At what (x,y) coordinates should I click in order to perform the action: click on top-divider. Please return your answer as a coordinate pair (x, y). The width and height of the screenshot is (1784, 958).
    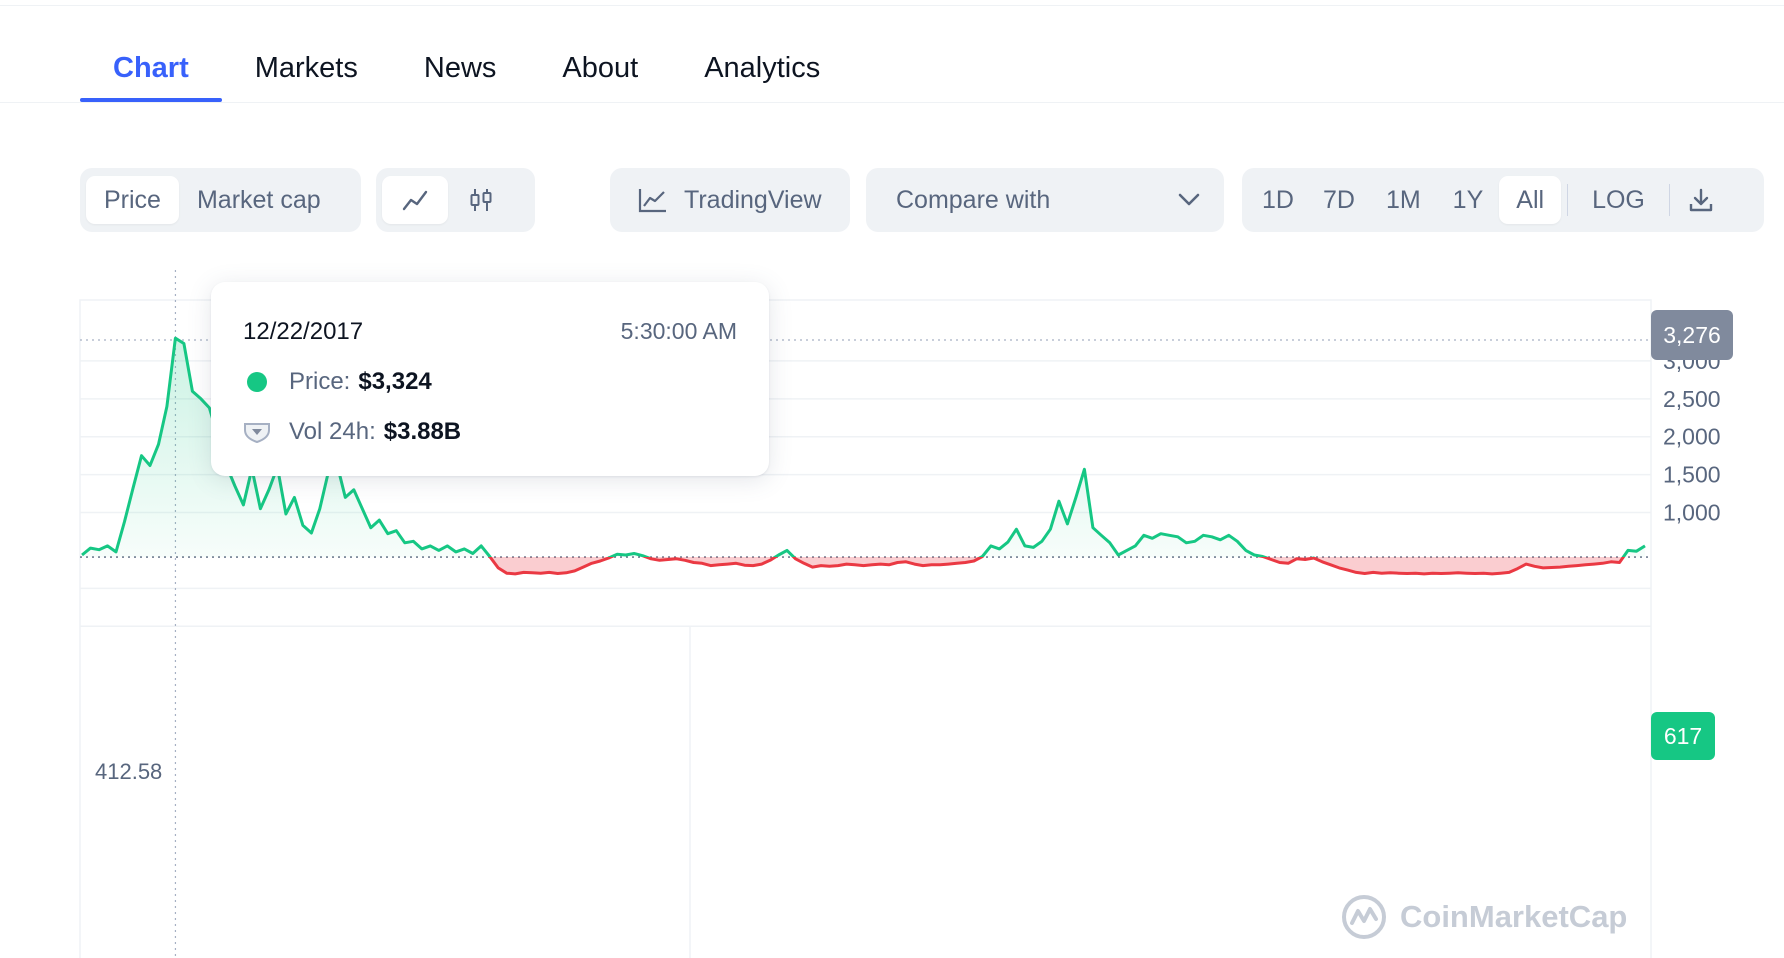
    Looking at the image, I should click on (892, 3).